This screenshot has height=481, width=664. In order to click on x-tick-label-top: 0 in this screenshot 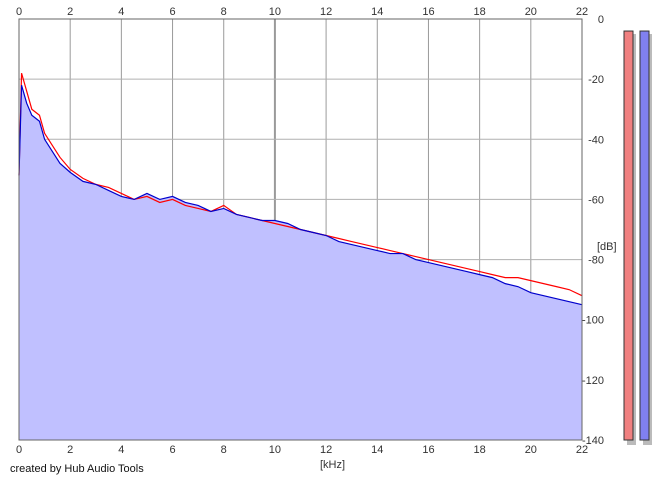, I will do `click(19, 12)`.